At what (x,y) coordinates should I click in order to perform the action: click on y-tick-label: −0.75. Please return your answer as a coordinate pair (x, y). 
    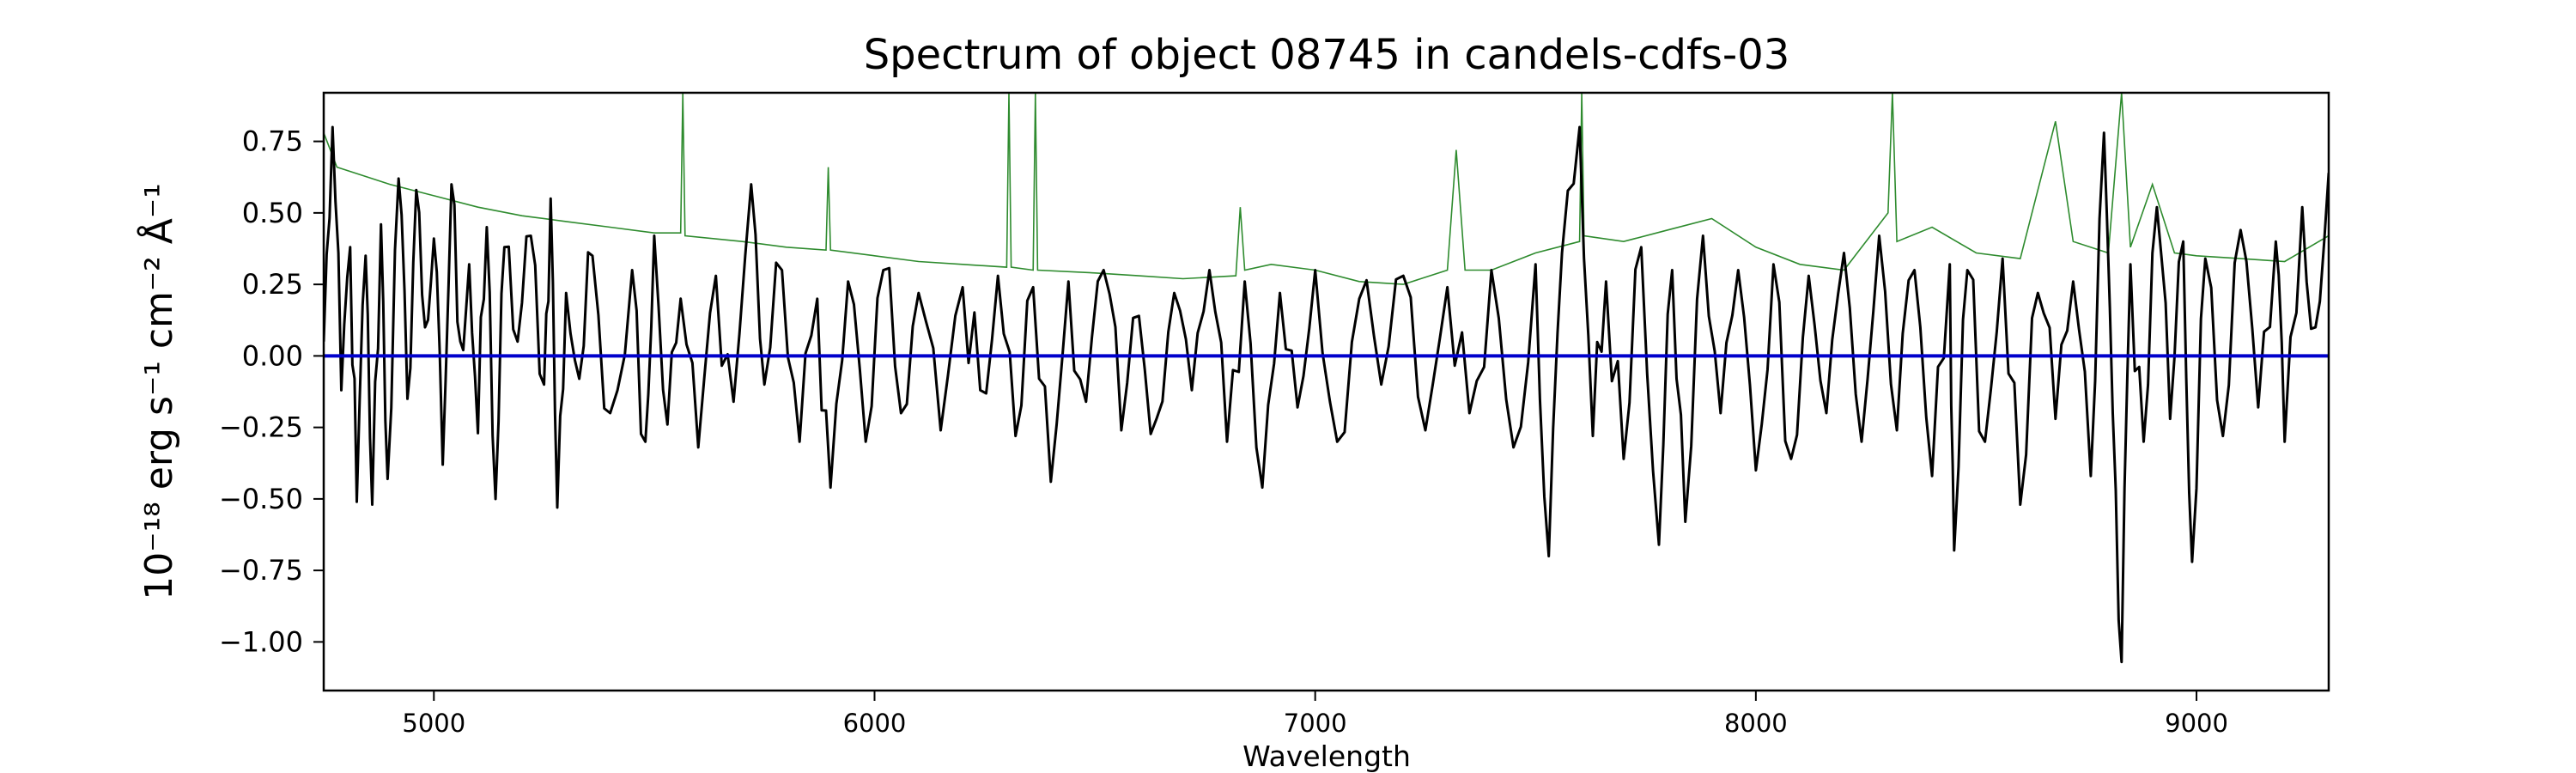
    Looking at the image, I should click on (261, 570).